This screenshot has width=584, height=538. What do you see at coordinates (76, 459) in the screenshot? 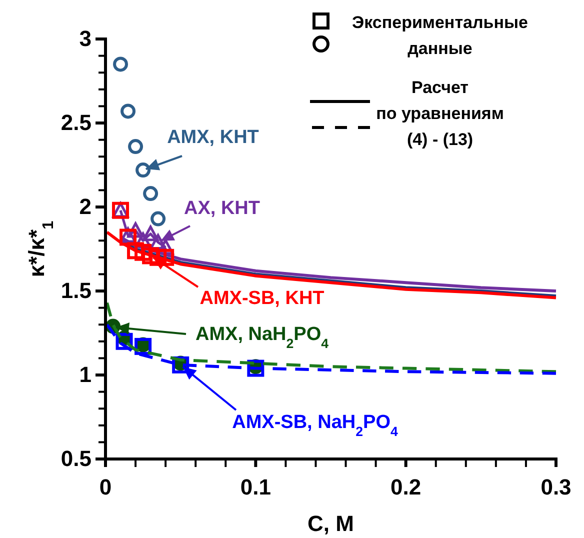
I see `y-tick-label: 0.5` at bounding box center [76, 459].